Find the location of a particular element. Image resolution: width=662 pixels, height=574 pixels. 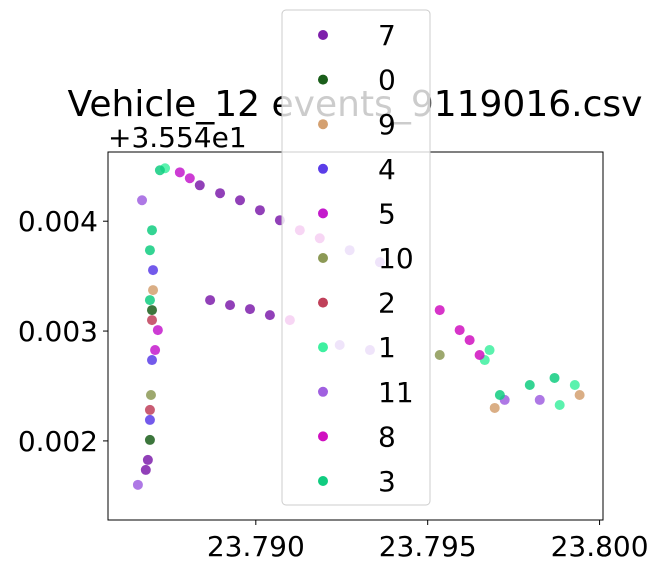

legend-label: 9 is located at coordinates (387, 124).